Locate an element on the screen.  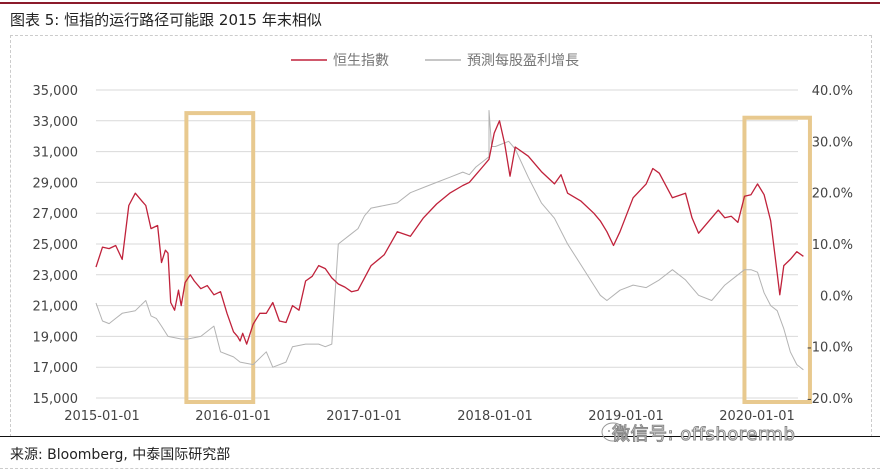
x-tick-label: 2019-01-01 is located at coordinates (626, 416).